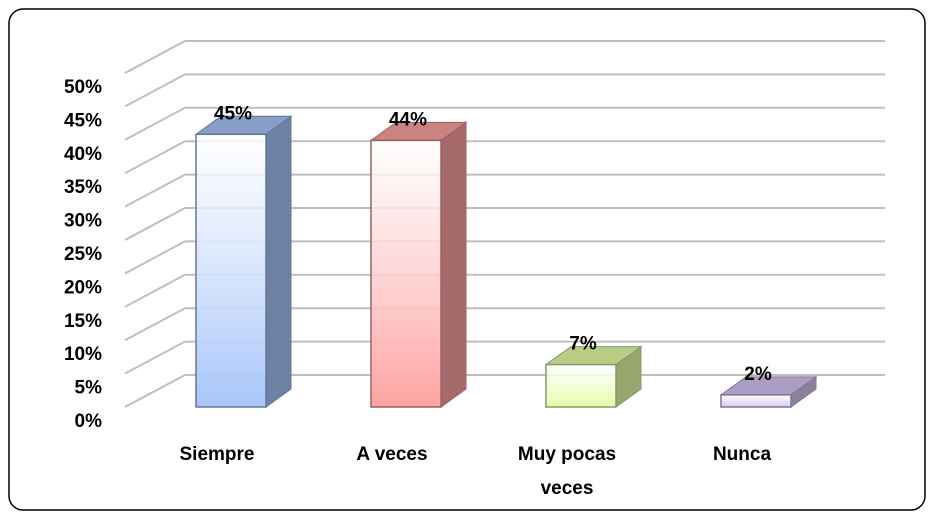 The height and width of the screenshot is (519, 934). I want to click on value-label: 7%, so click(583, 344).